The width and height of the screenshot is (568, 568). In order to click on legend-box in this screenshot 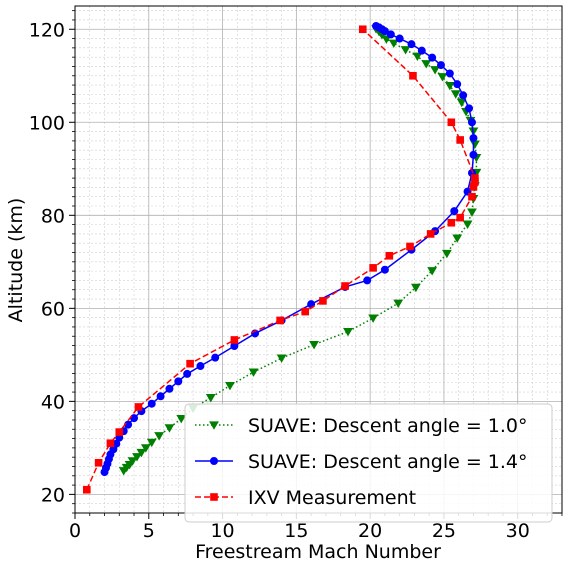, I will do `click(368, 463)`.